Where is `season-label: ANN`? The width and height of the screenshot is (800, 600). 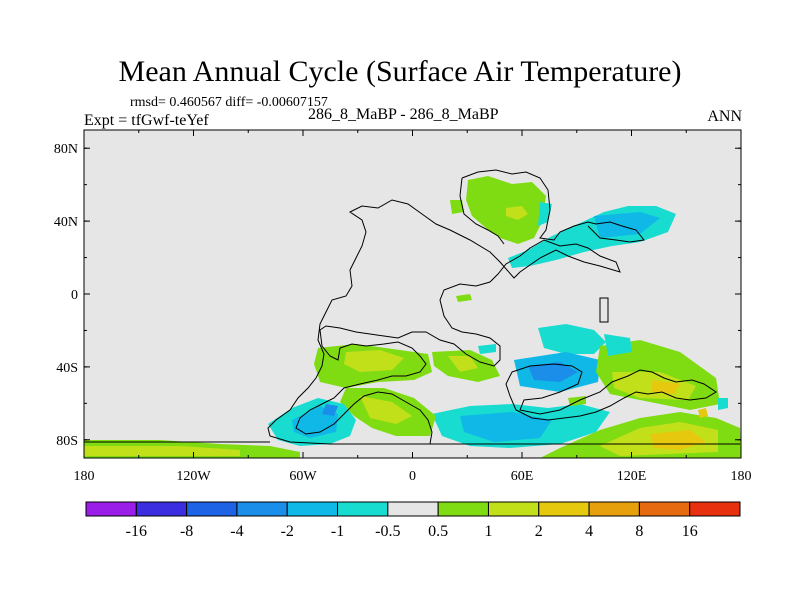
season-label: ANN is located at coordinates (724, 116).